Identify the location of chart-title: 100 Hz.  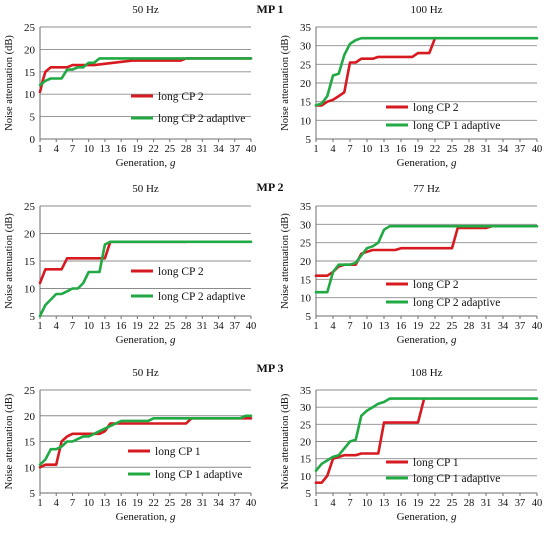
(426, 10).